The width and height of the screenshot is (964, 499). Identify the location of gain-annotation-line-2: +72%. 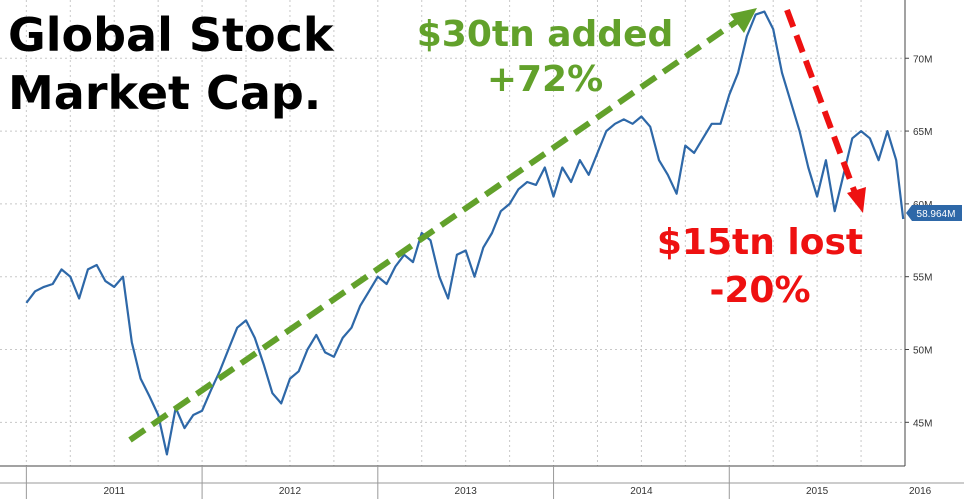
(545, 79).